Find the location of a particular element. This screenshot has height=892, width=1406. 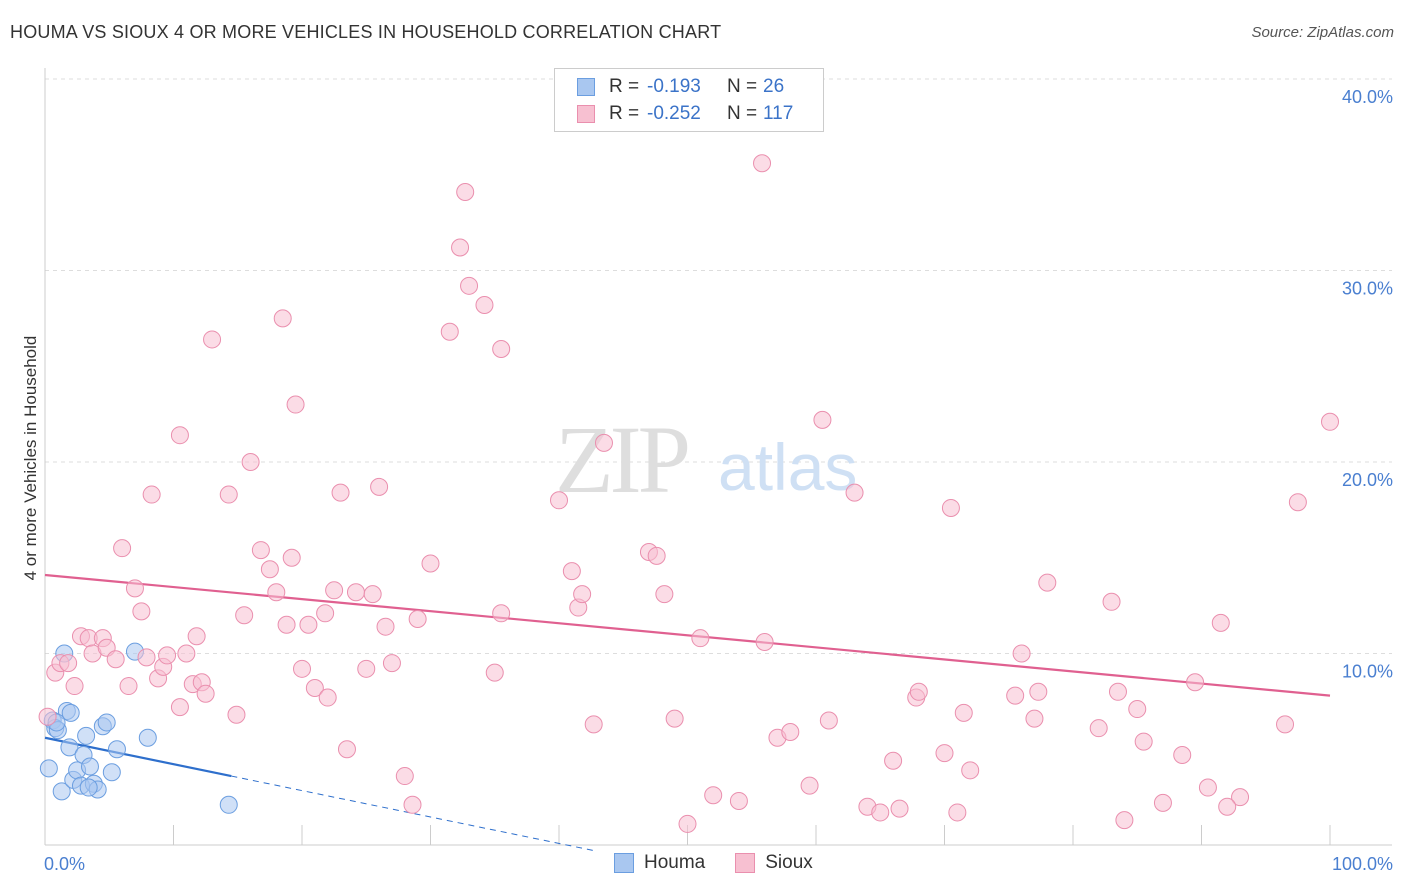

legend-row-houma: R = -0.193 N = 26 is located at coordinates (680, 87).